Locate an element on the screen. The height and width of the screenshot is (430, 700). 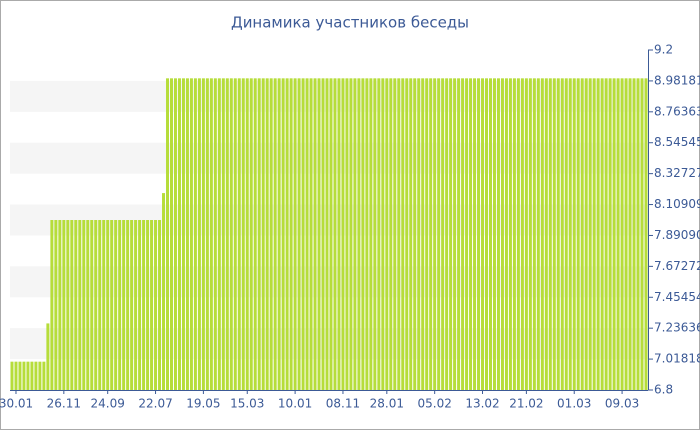
x-tick-label: 13.02 is located at coordinates (482, 404).